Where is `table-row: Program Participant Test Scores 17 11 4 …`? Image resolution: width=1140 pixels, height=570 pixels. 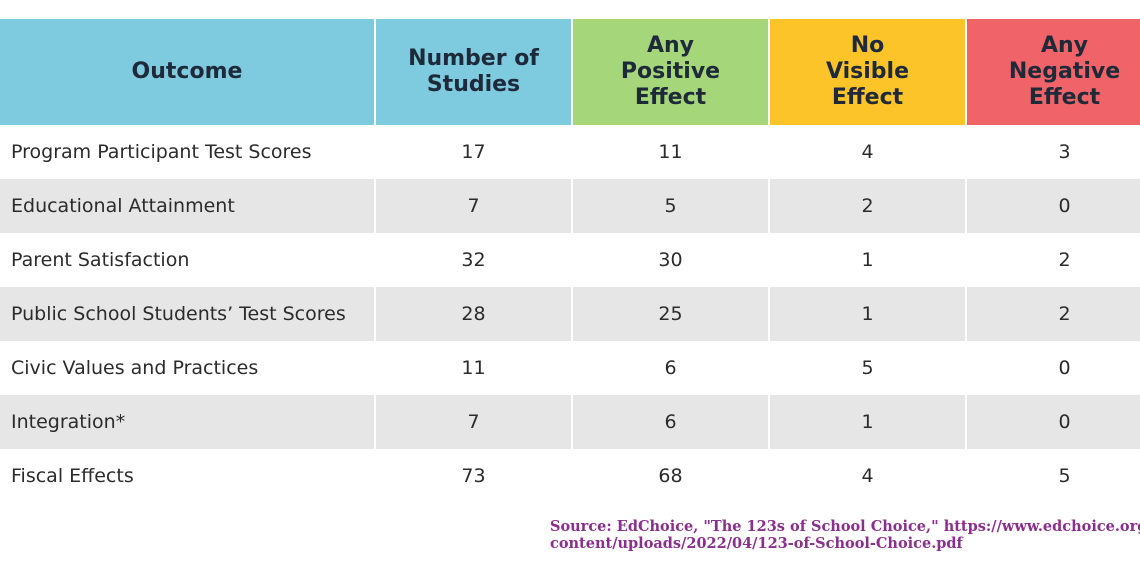
table-row: Program Participant Test Scores 17 11 4 … is located at coordinates (570, 152).